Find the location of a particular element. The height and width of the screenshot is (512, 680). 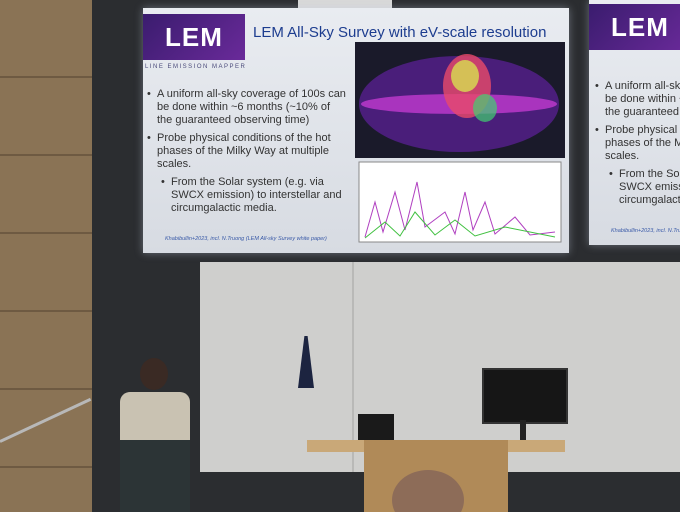

board-seam is located at coordinates (353, 367).